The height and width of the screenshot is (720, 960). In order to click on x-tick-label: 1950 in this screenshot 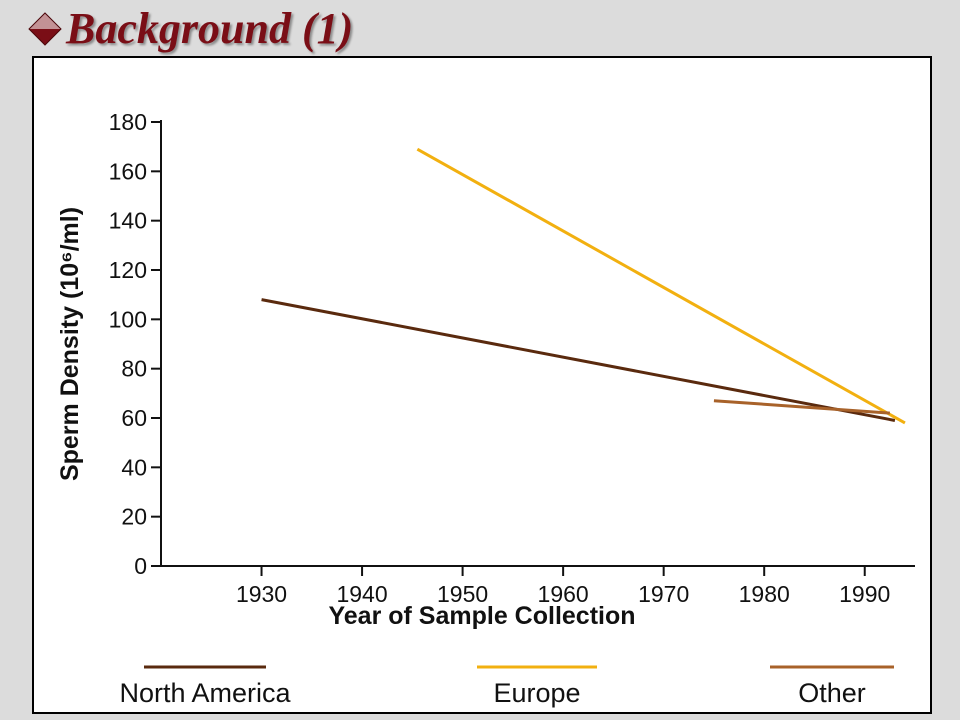, I will do `click(462, 594)`.